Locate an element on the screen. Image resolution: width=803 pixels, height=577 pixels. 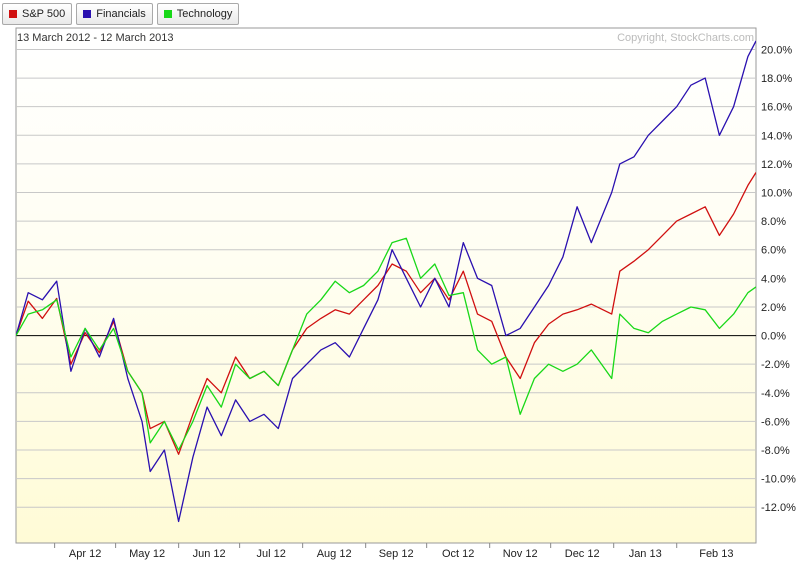
y-tick-label: 6.0% is located at coordinates (773, 251).